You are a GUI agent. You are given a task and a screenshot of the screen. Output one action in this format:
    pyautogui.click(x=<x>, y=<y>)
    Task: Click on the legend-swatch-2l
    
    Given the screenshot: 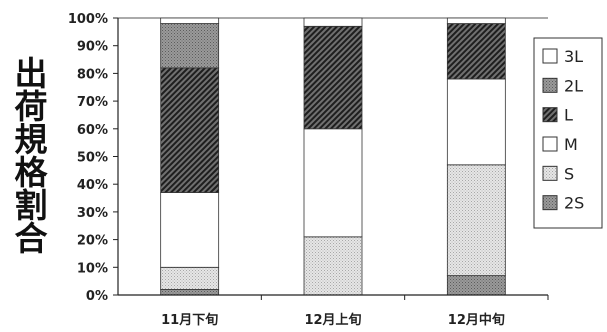 What is the action you would take?
    pyautogui.click(x=550, y=85)
    